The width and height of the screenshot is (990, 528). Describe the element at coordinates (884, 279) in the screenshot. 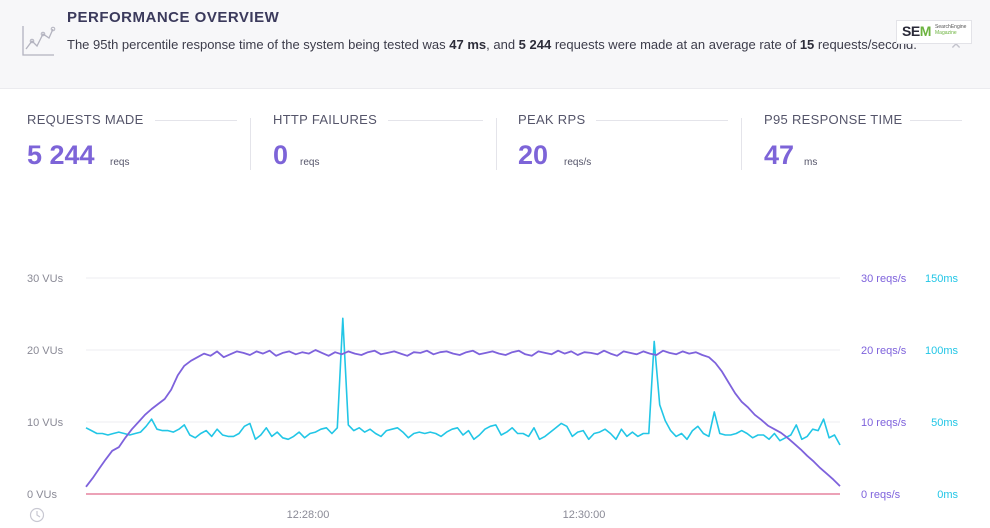

I see `rps-tick-label: 30 reqs/s` at that location.